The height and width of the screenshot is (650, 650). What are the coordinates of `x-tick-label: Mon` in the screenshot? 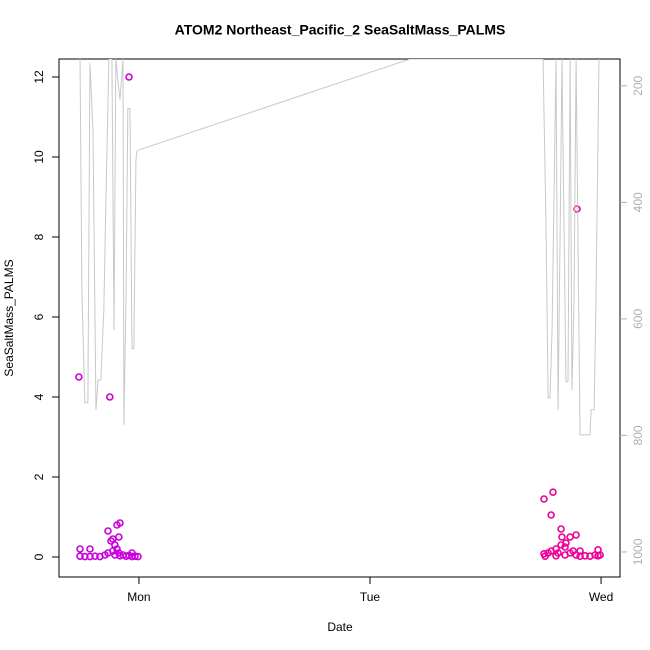 It's located at (138, 597).